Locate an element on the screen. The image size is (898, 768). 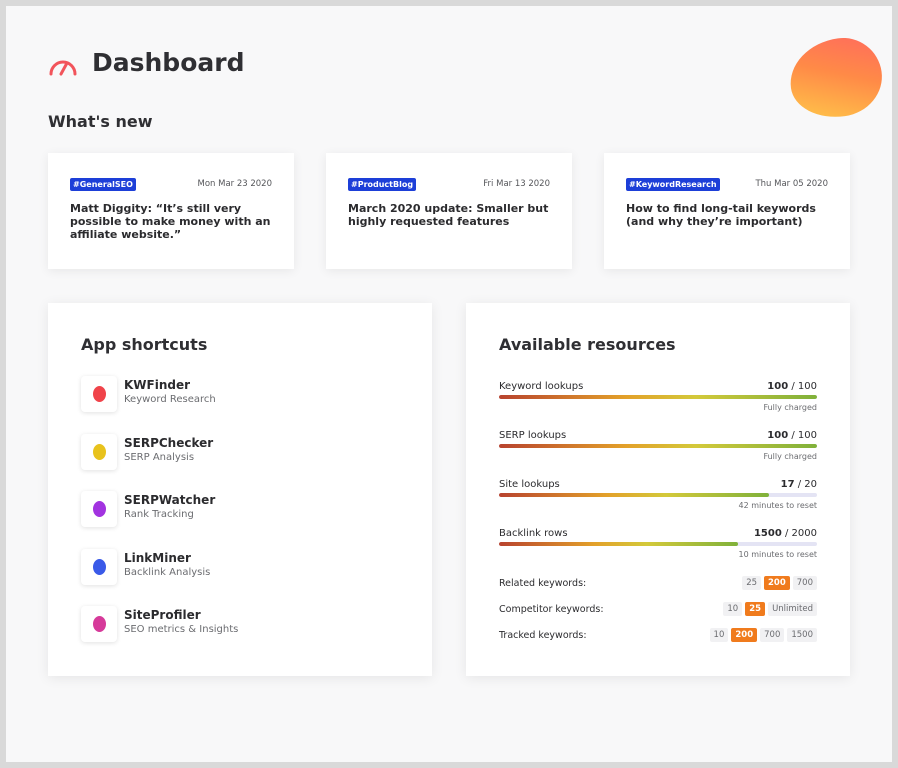
shortcut-desc: SERP Analysis is located at coordinates (159, 457).